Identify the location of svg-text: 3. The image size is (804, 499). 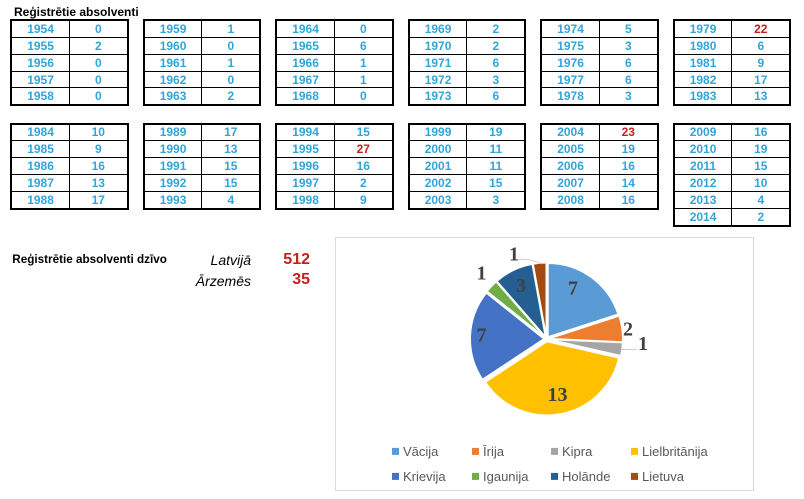
(521, 286).